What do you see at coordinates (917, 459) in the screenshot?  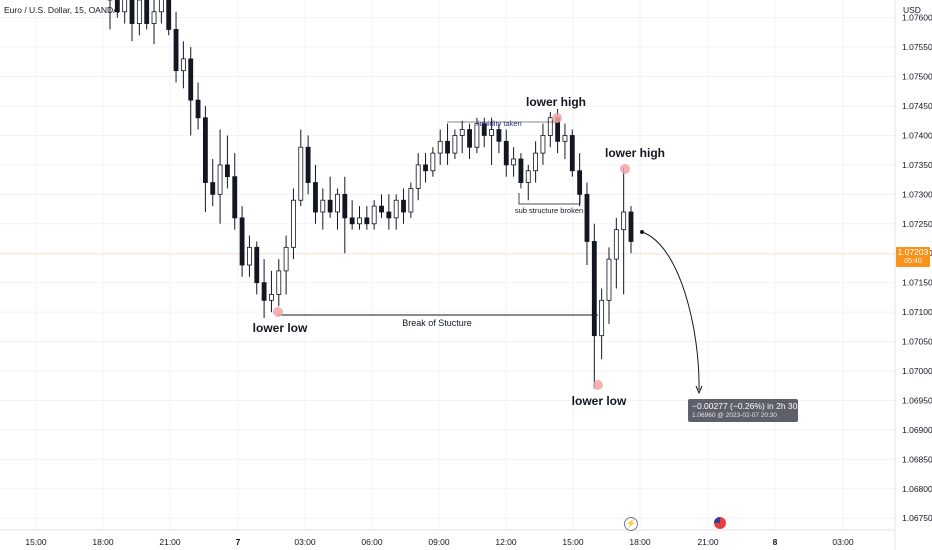 I see `y-tick-label: 1.06850` at bounding box center [917, 459].